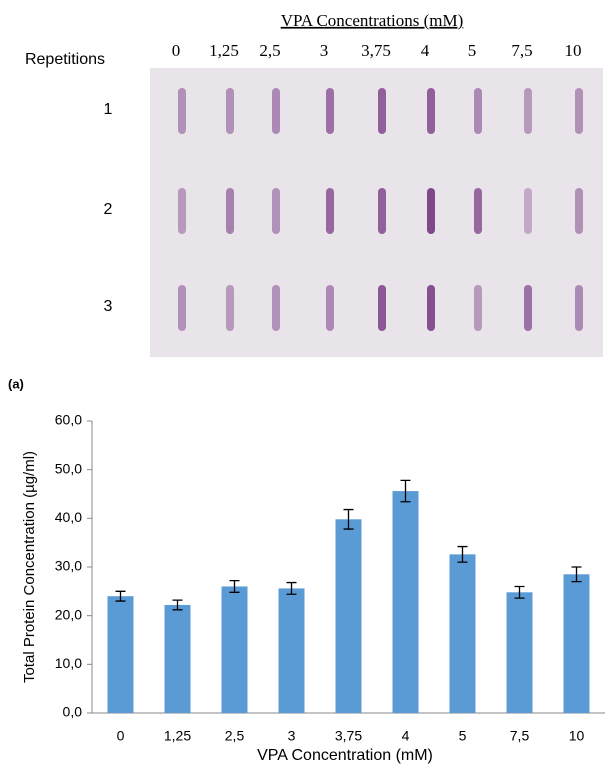 This screenshot has height=775, width=613. What do you see at coordinates (16, 383) in the screenshot?
I see `panel-label: (a)` at bounding box center [16, 383].